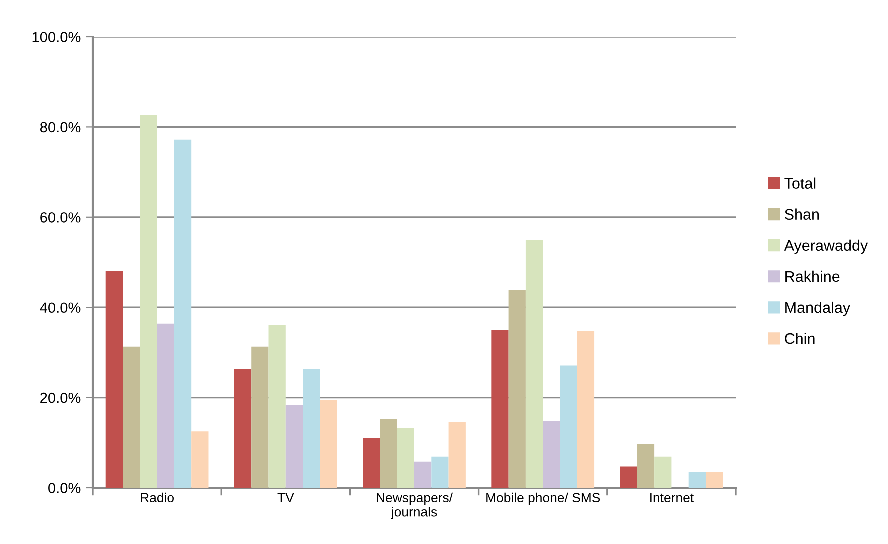 This screenshot has width=888, height=544. What do you see at coordinates (800, 183) in the screenshot?
I see `legend-label: Total` at bounding box center [800, 183].